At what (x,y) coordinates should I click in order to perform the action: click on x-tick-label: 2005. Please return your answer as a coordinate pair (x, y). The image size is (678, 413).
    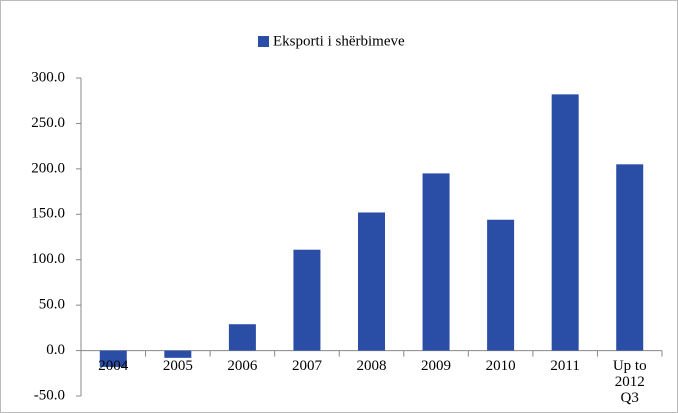
    Looking at the image, I should click on (177, 365).